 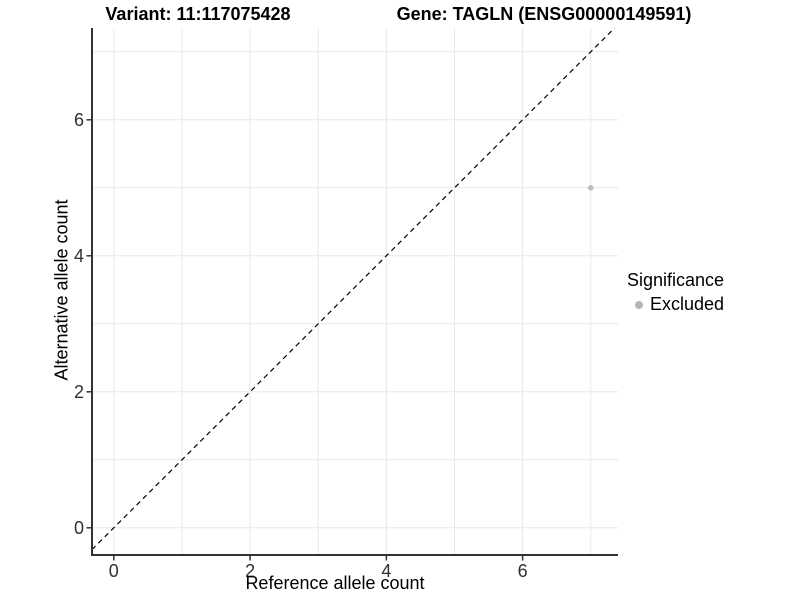 I want to click on legend-item-excluded: Excluded, so click(x=675, y=304).